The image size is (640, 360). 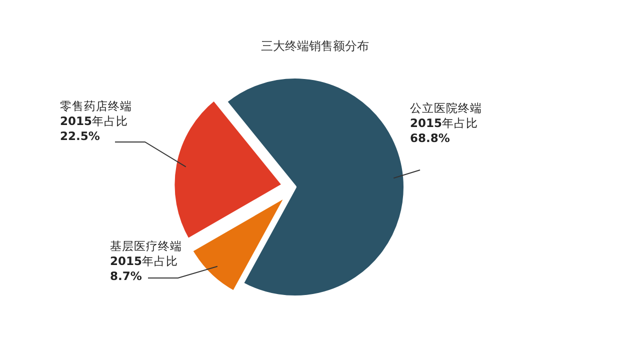 What do you see at coordinates (444, 130) in the screenshot?
I see `data-label: 2015年占比 68.8%` at bounding box center [444, 130].